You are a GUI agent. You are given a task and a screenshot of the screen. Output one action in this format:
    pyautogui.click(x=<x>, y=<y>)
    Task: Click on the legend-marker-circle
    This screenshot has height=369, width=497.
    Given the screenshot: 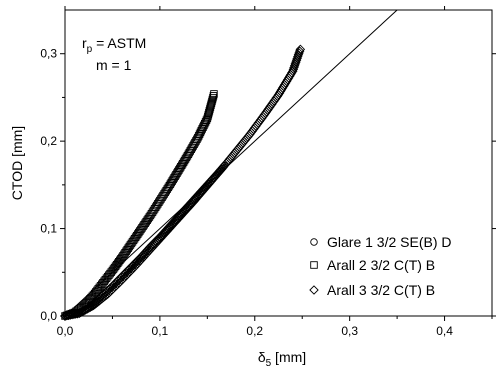 What is the action you would take?
    pyautogui.click(x=314, y=242)
    